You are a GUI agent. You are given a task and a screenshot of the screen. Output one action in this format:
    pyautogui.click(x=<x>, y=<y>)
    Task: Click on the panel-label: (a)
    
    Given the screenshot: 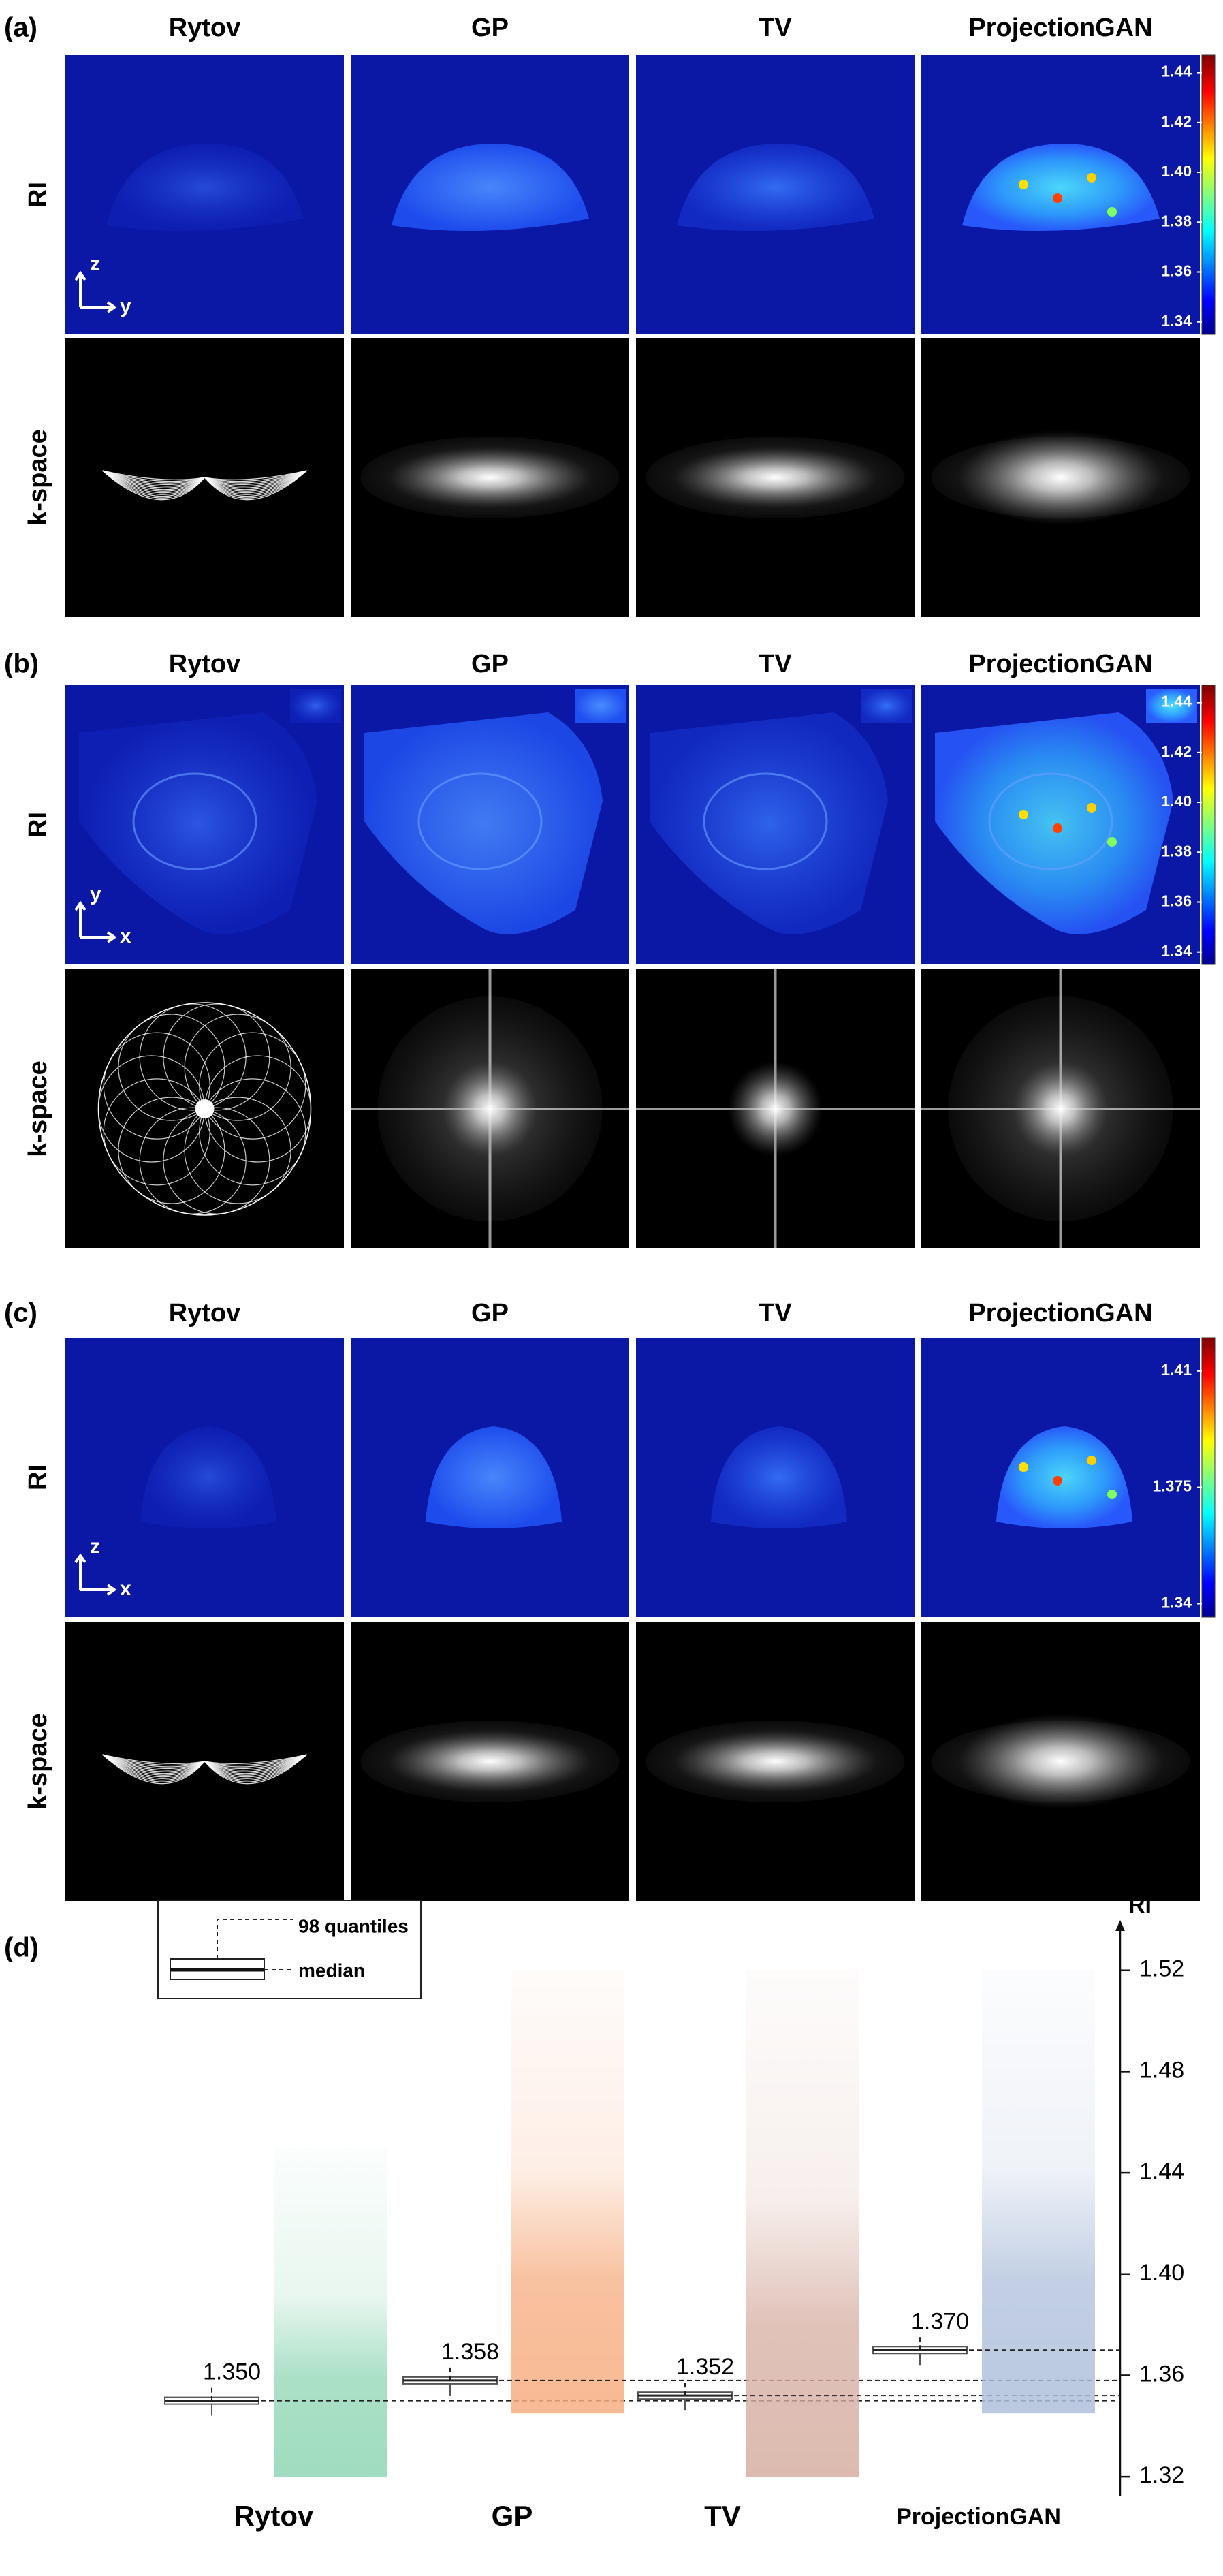 What is the action you would take?
    pyautogui.click(x=20, y=28)
    